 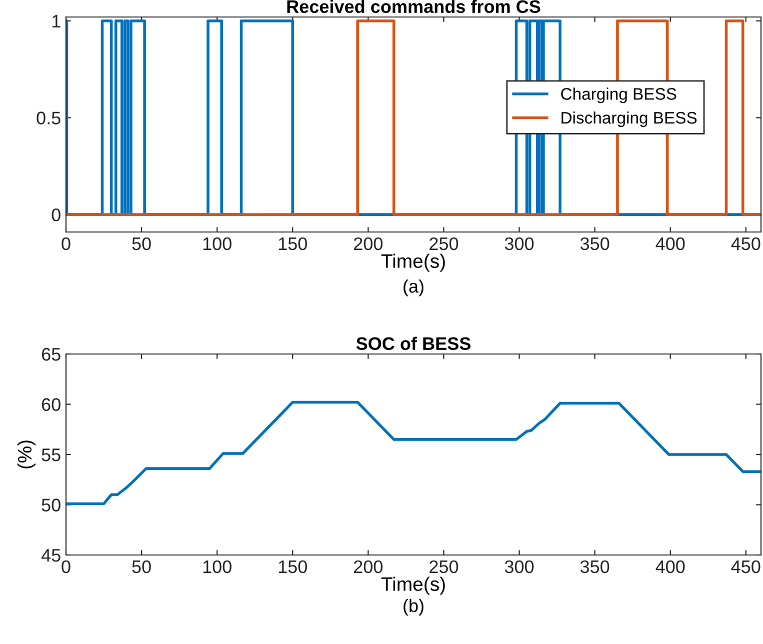 I want to click on chart-title: Received commands from CS, so click(x=413, y=7).